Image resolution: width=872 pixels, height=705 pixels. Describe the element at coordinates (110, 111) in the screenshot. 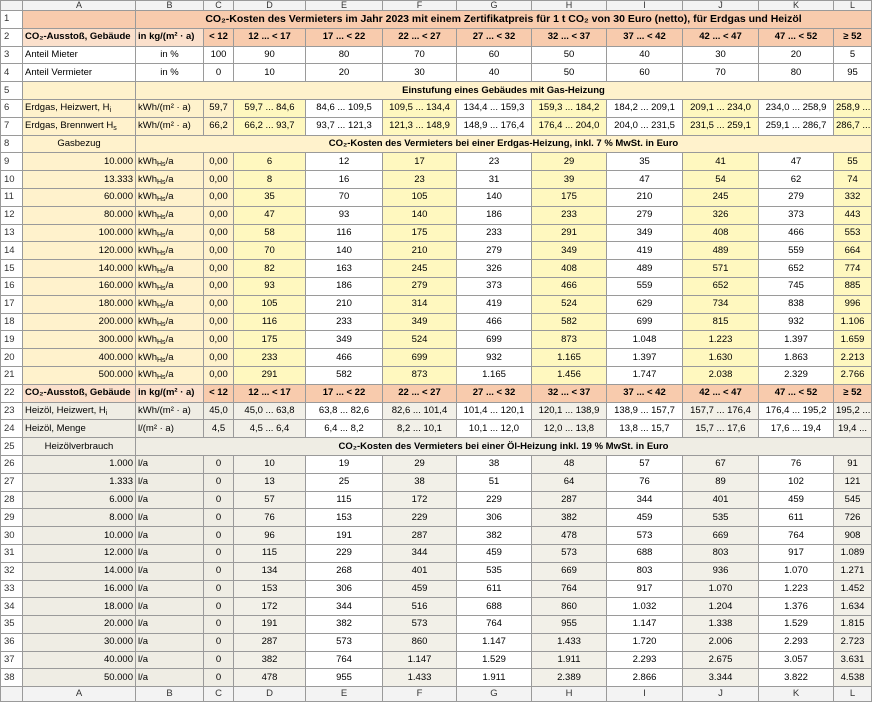

I see `subscript: i` at that location.